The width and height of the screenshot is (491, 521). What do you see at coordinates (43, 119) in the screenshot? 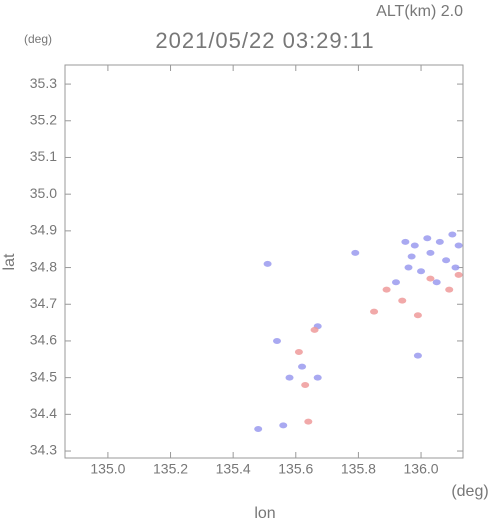
I see `y-tick-label: 35.2` at bounding box center [43, 119].